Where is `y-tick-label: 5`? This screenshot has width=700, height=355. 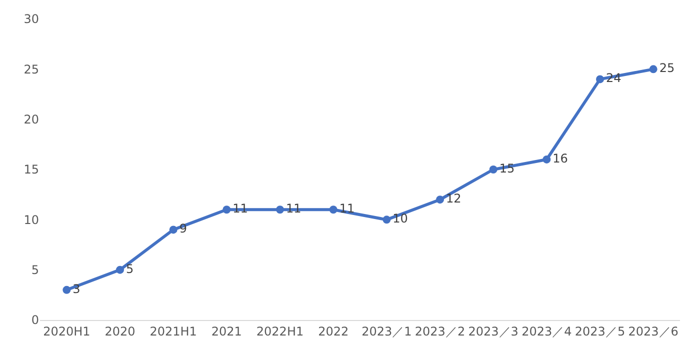 y-tick-label: 5 is located at coordinates (35, 270).